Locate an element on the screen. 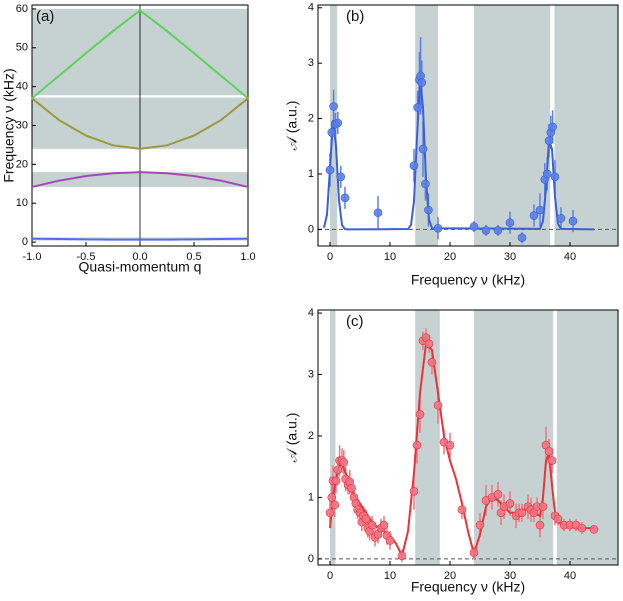 The width and height of the screenshot is (623, 601). y-tick-label: 20 is located at coordinates (22, 164).